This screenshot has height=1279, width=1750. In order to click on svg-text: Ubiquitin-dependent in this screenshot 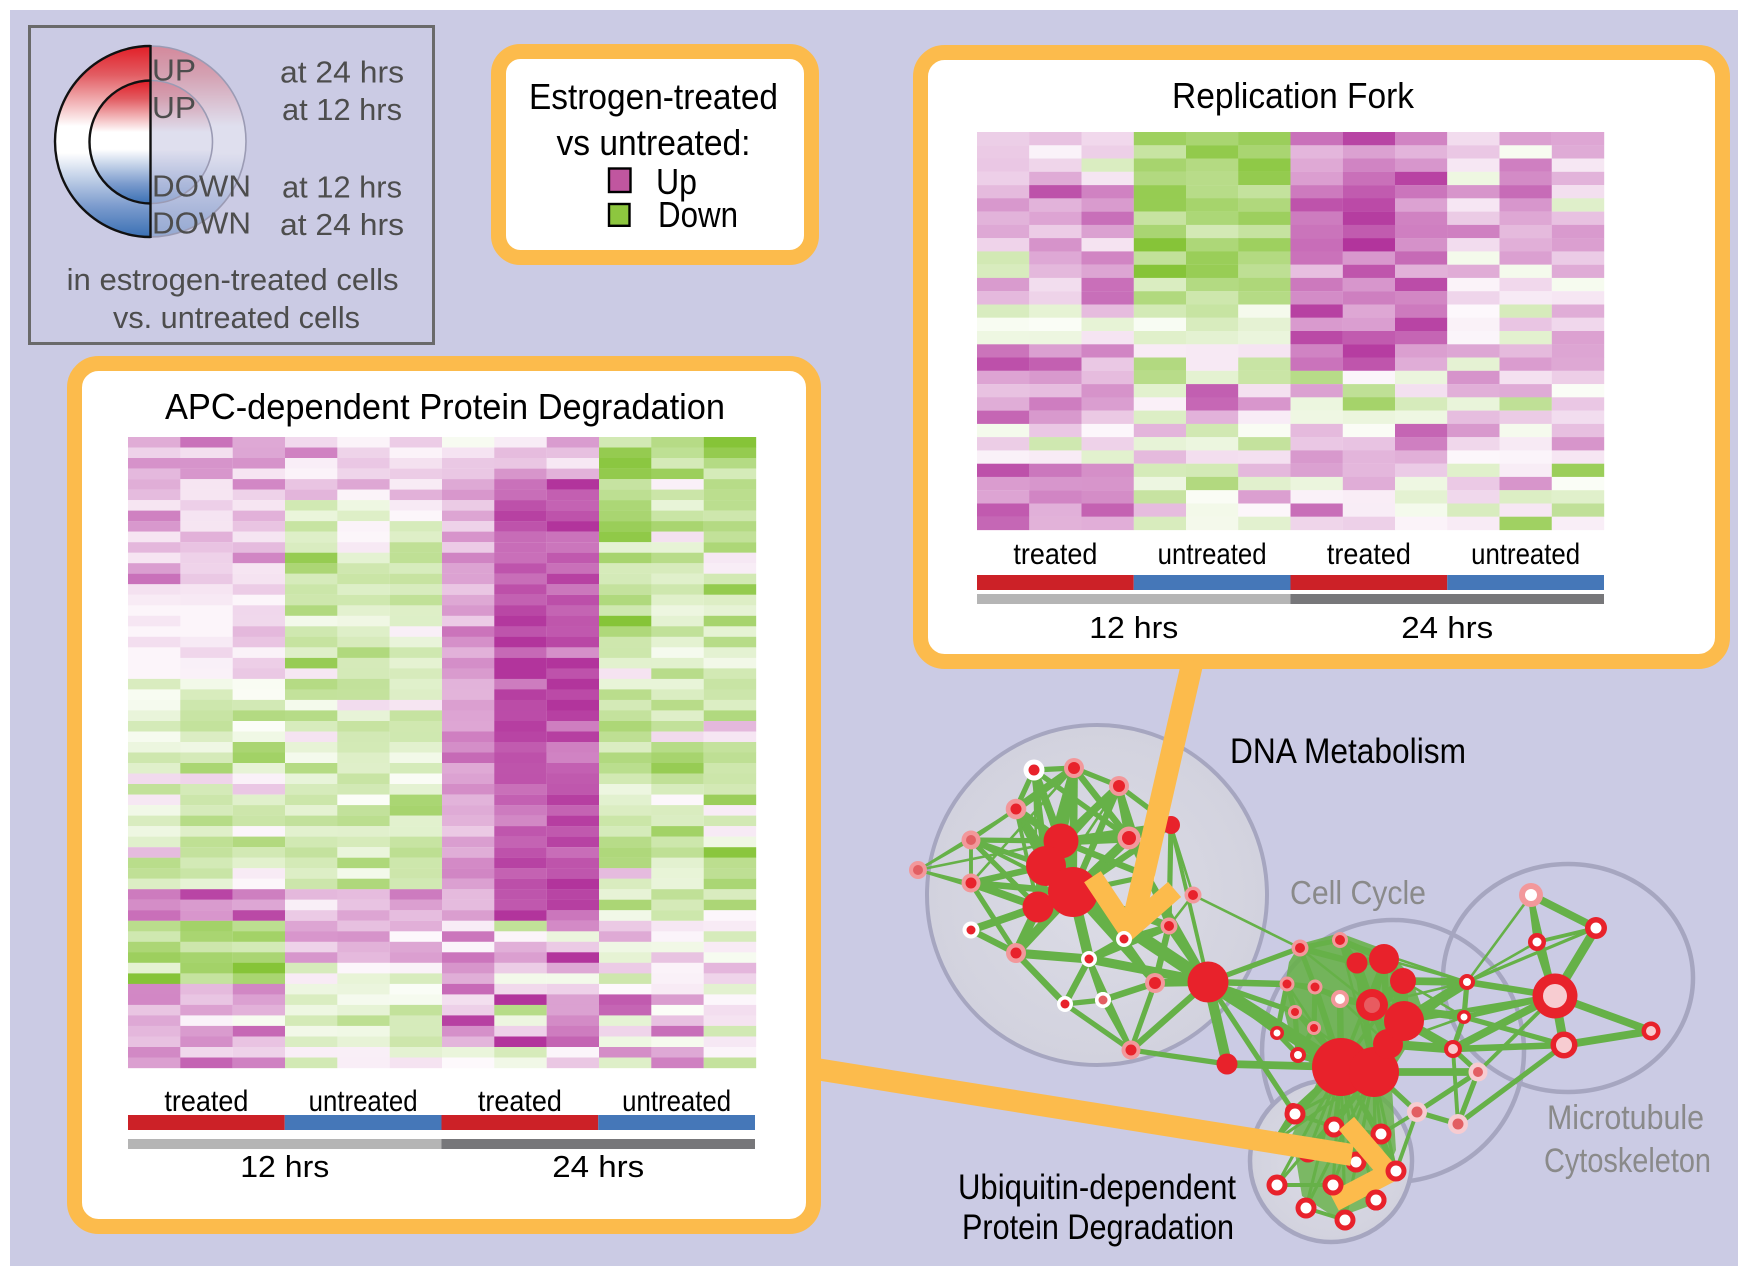, I will do `click(1097, 1187)`.